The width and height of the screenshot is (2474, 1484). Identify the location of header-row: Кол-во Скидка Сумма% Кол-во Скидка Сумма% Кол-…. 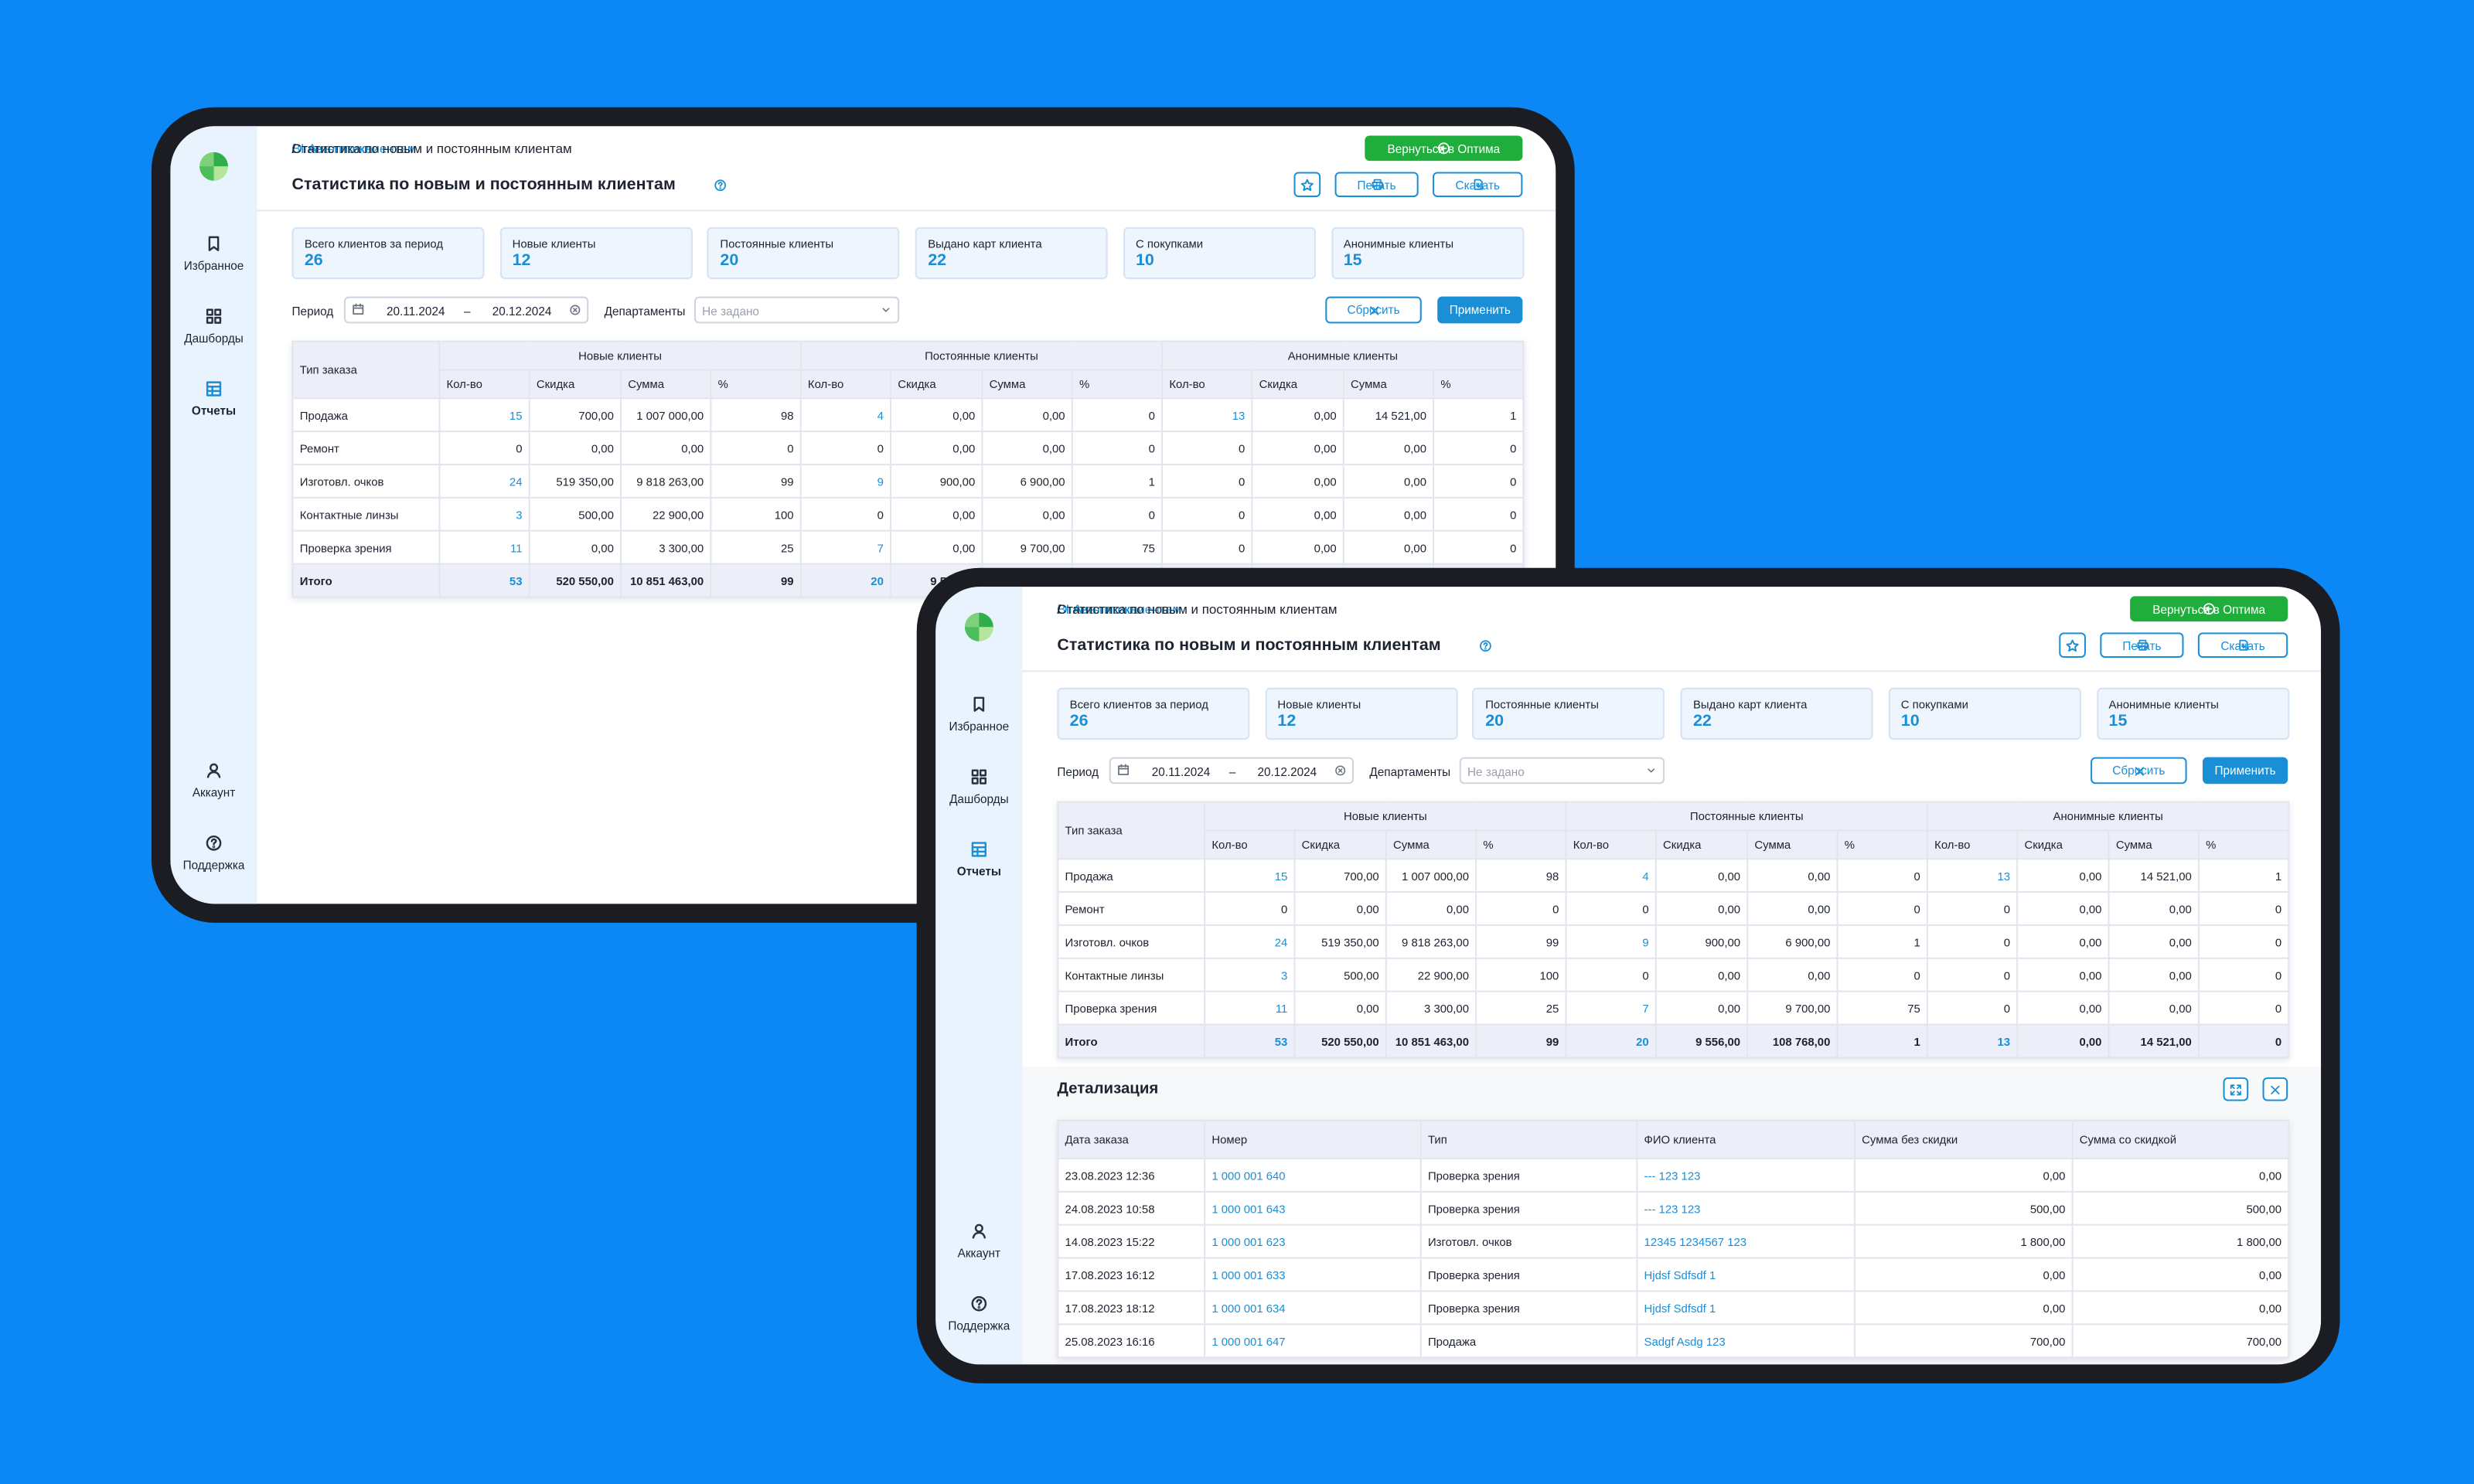
(909, 384).